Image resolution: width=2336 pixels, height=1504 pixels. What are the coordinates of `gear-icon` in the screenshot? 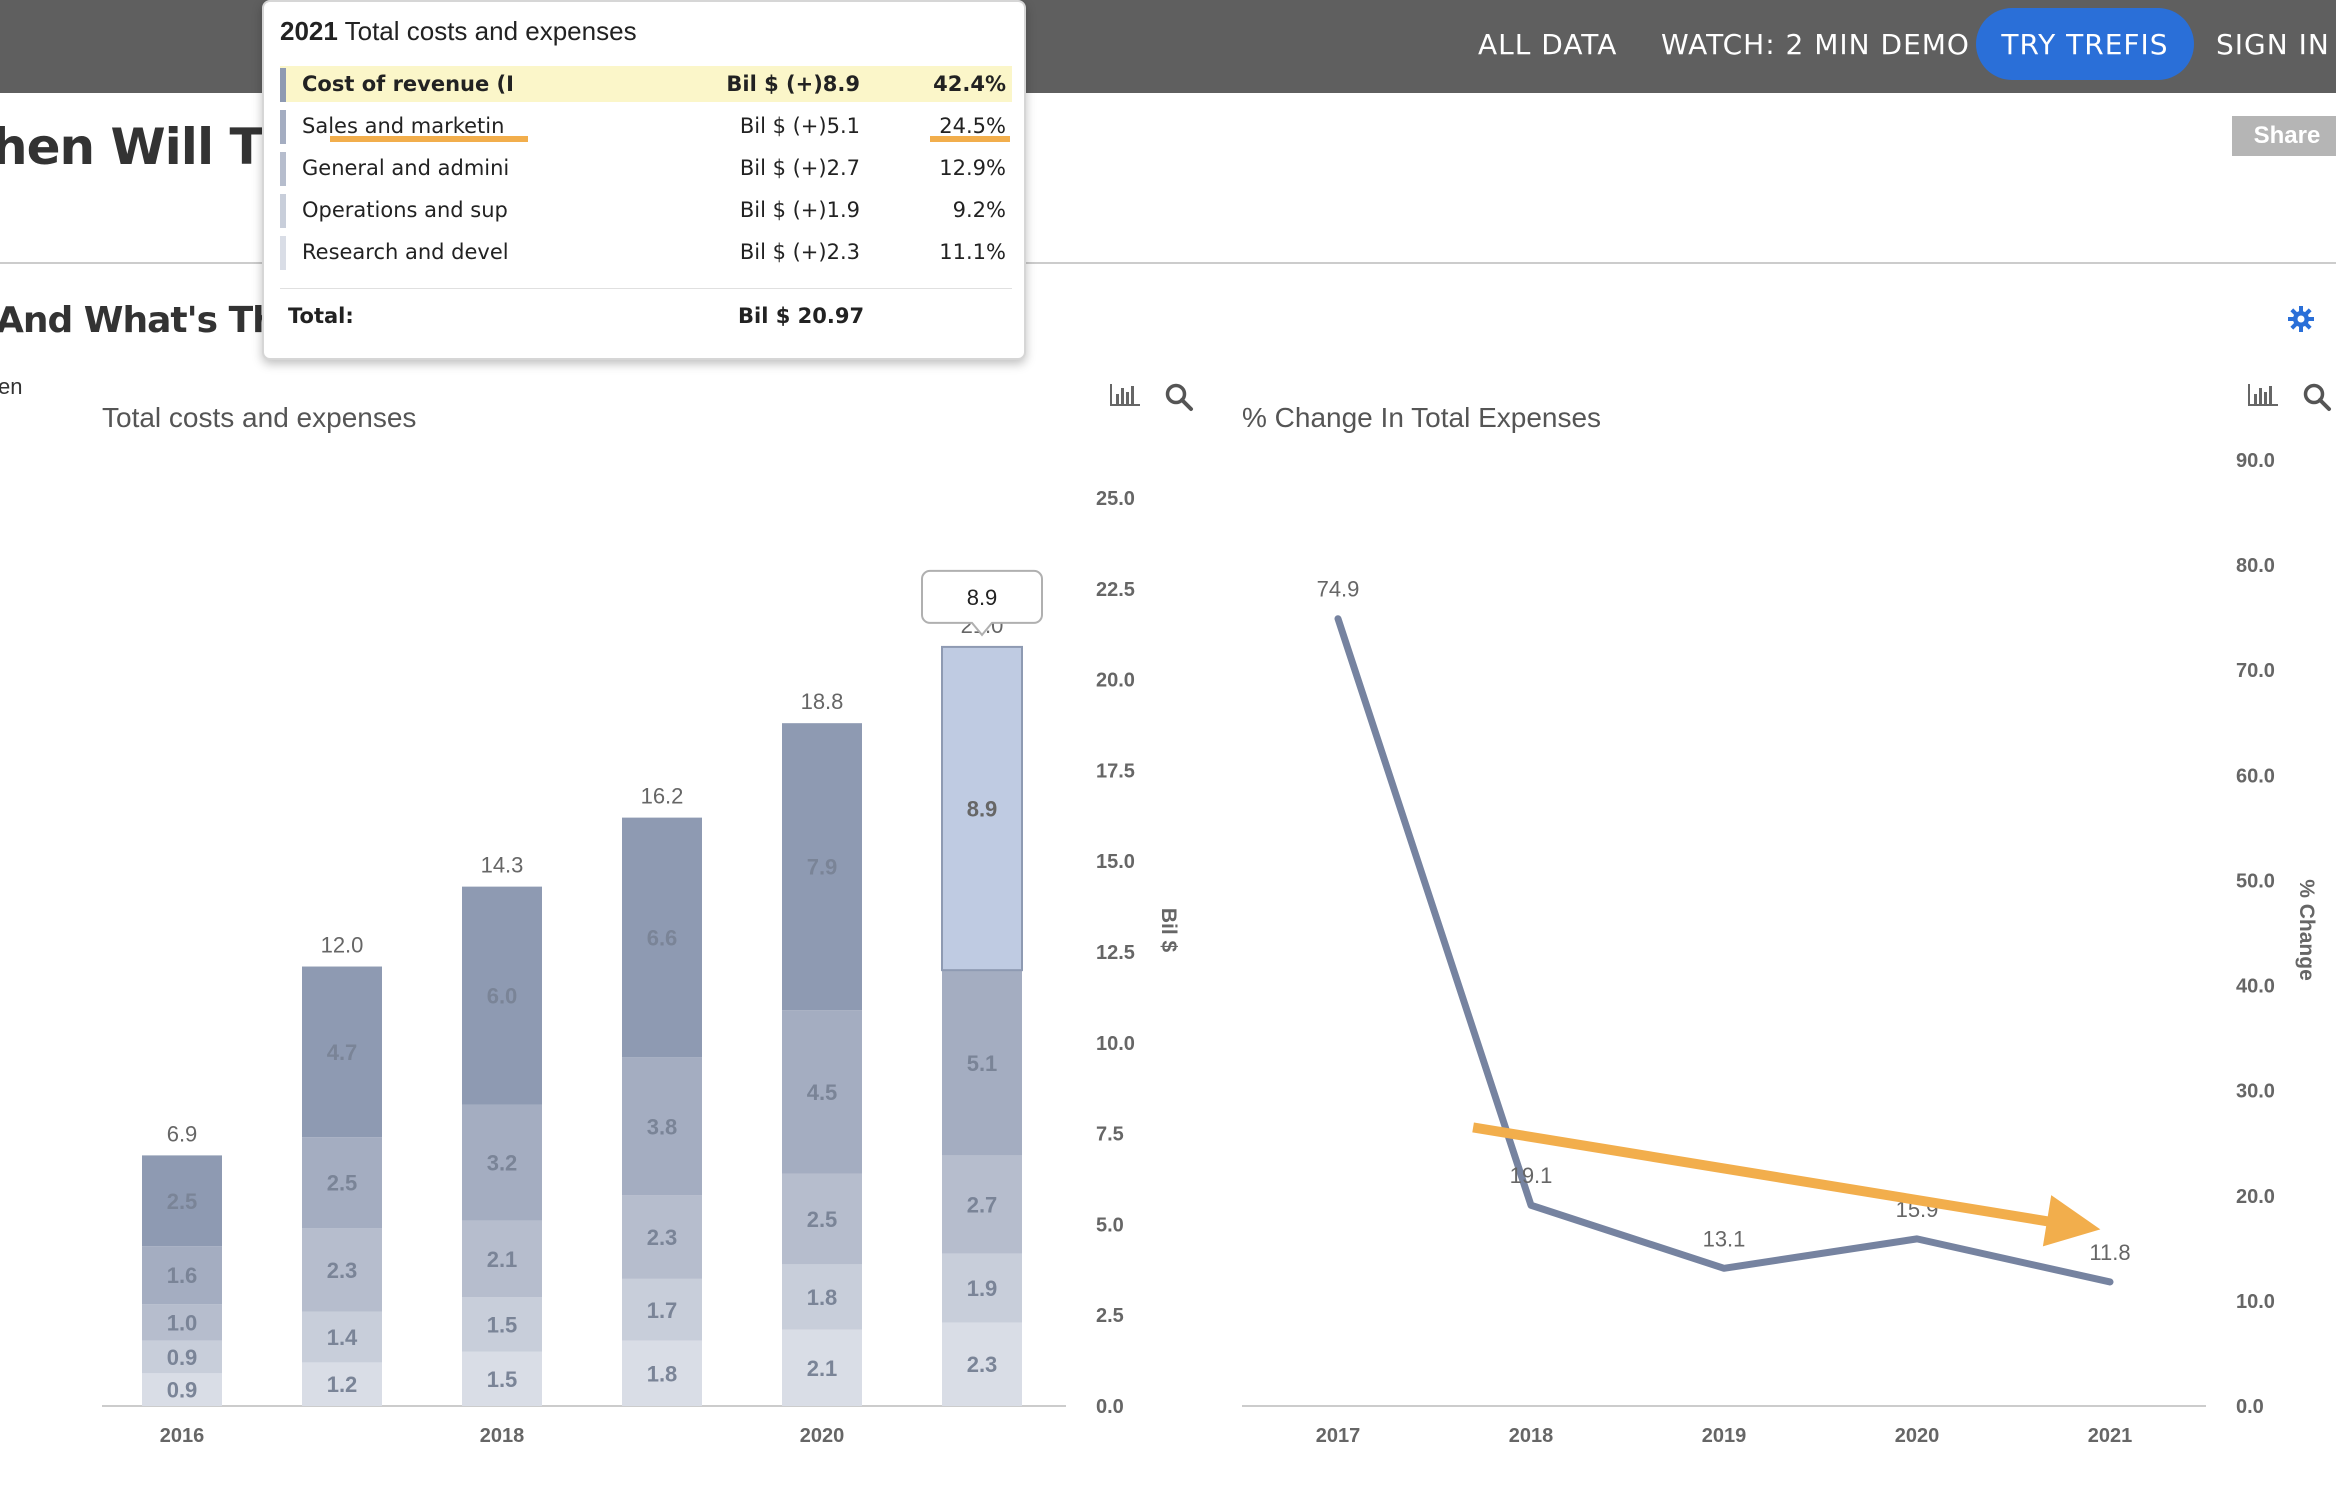 It's located at (2301, 319).